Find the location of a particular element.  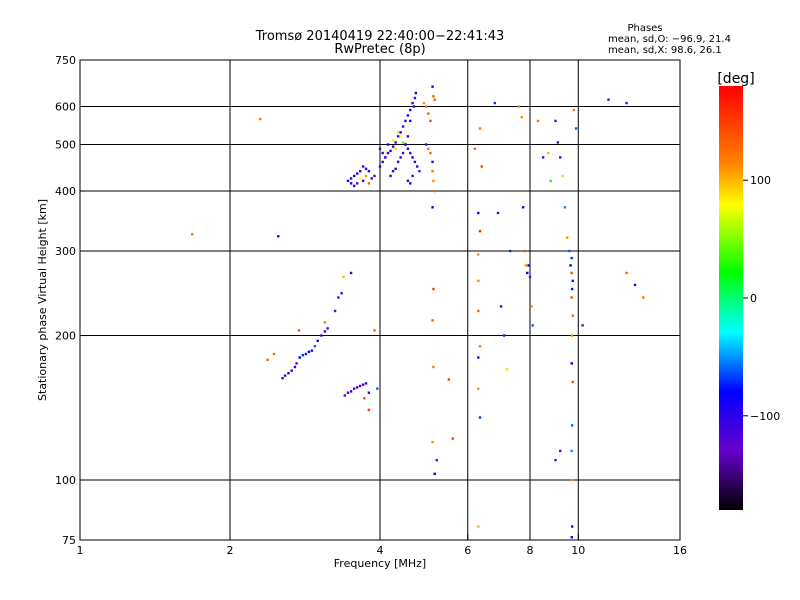

y-tick-label: 75 is located at coordinates (69, 540).